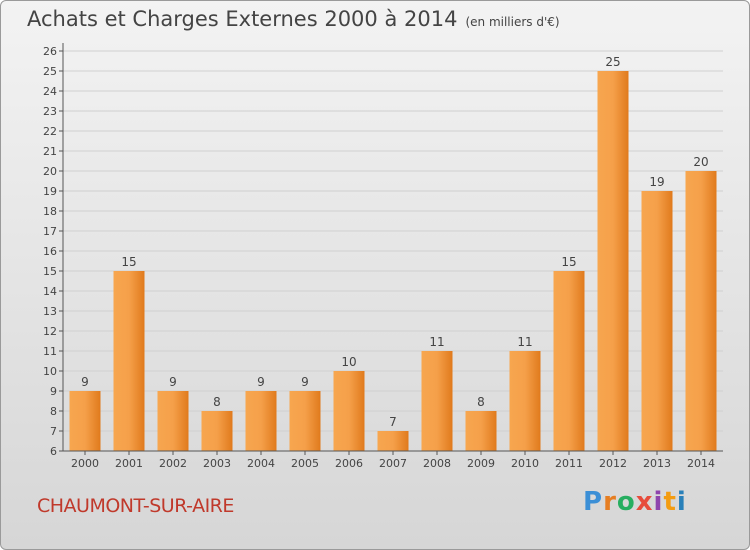 The width and height of the screenshot is (750, 550). What do you see at coordinates (129, 361) in the screenshot?
I see `bar-2001` at bounding box center [129, 361].